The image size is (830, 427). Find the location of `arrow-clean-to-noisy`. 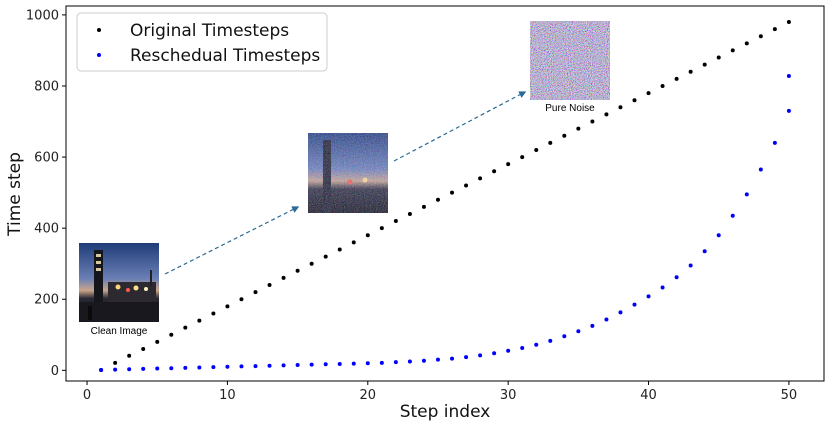

arrow-clean-to-noisy is located at coordinates (232, 240).